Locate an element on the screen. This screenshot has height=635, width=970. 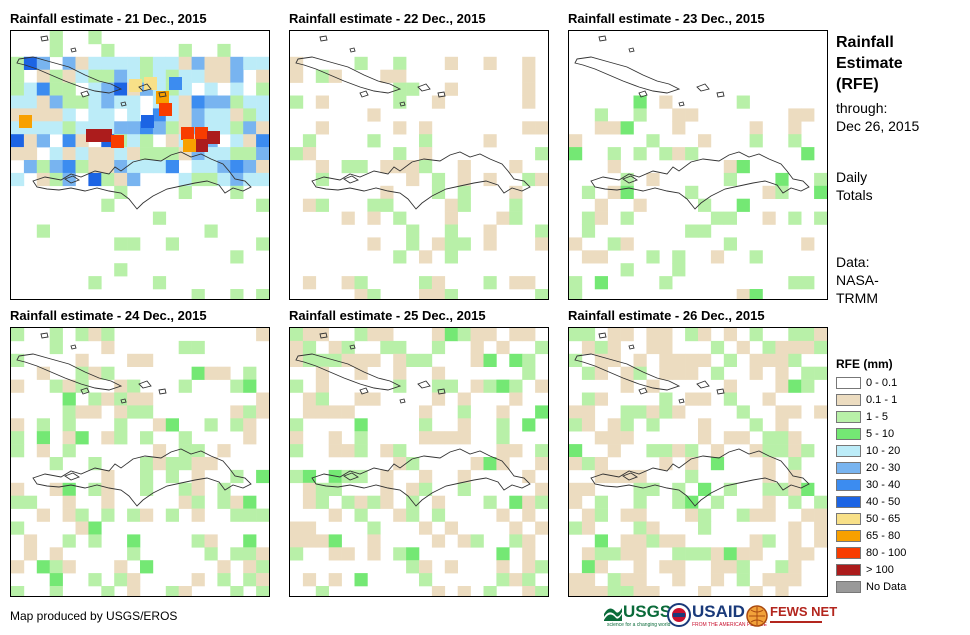
legend-label: 50 - 65 is located at coordinates (883, 519).